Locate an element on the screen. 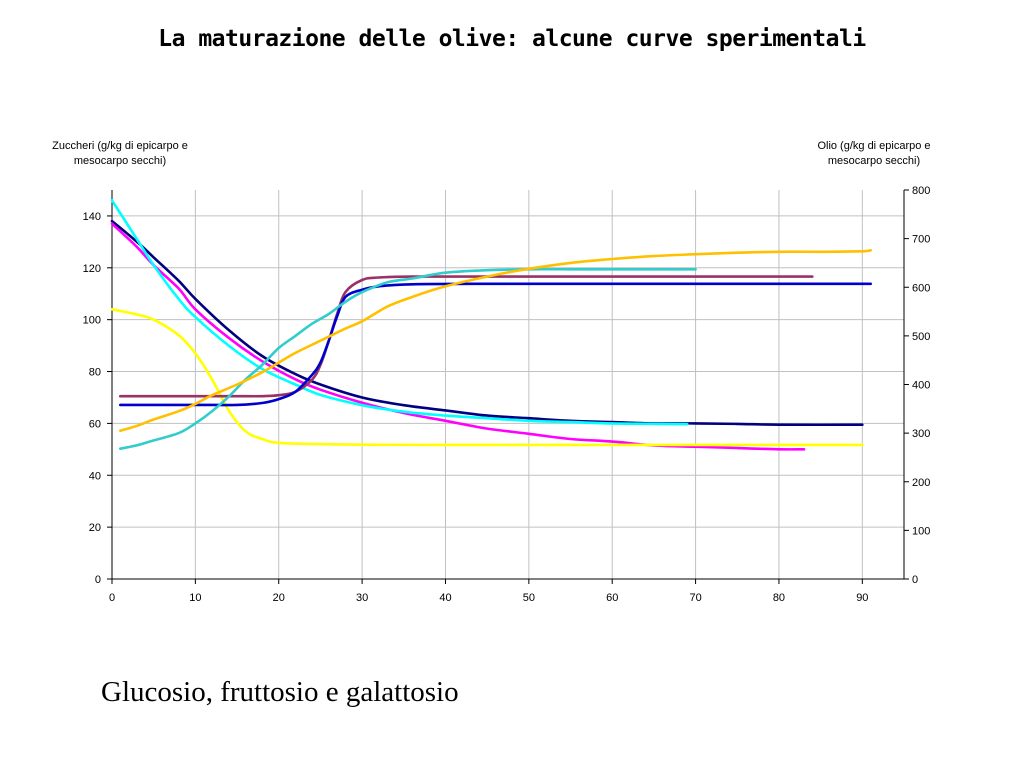 The image size is (1024, 768). x-tick-label: 0 is located at coordinates (112, 598).